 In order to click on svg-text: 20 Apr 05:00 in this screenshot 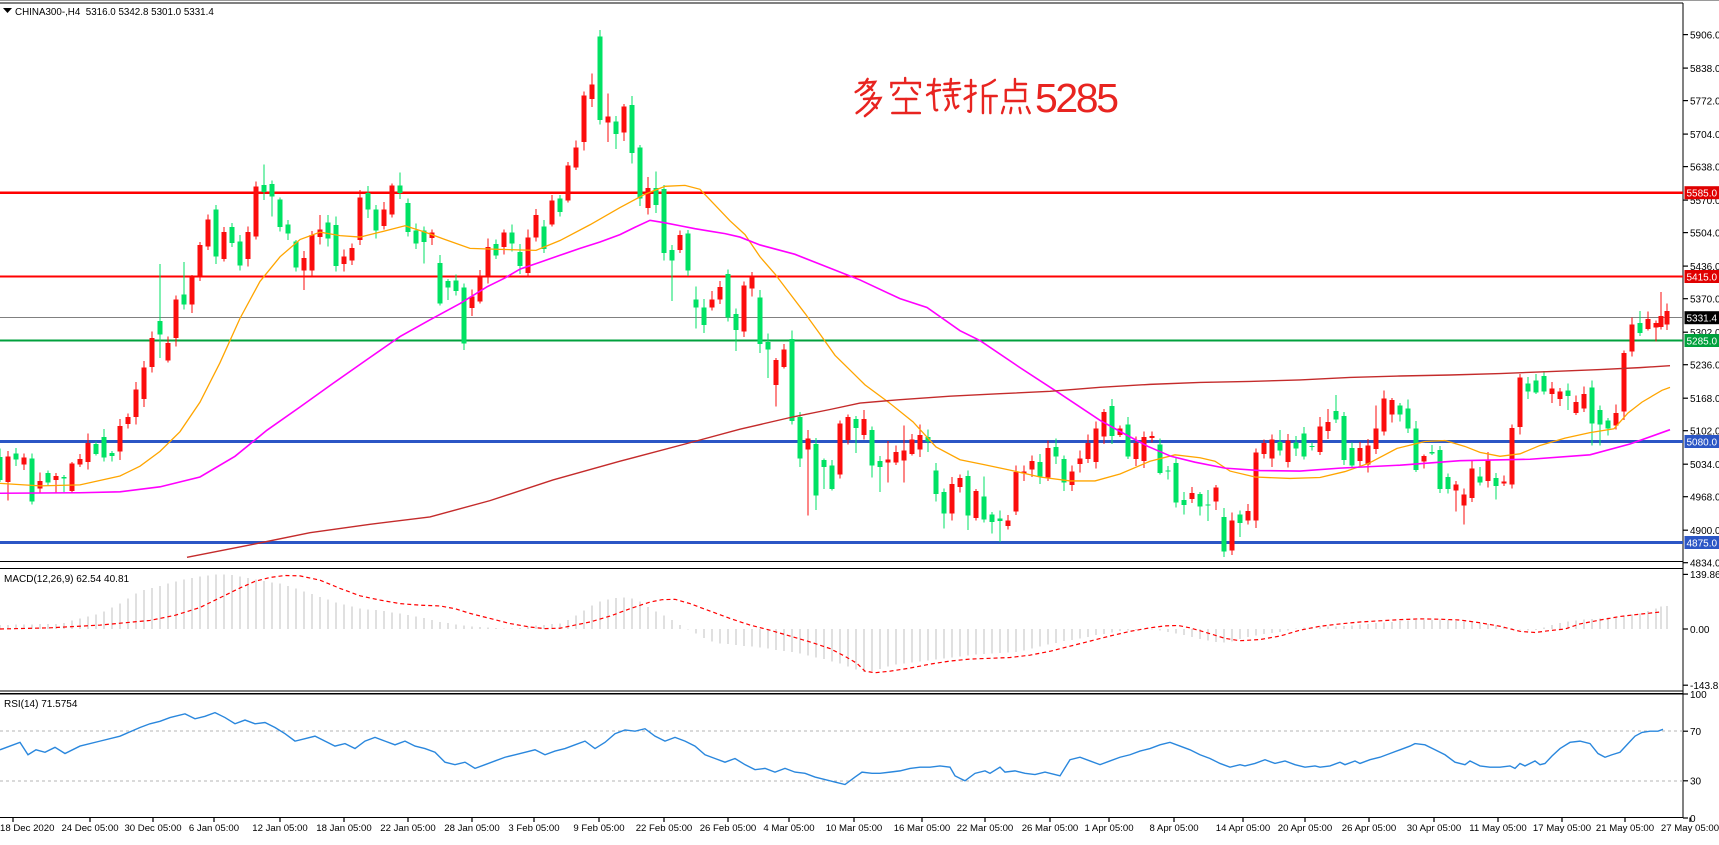, I will do `click(1305, 828)`.